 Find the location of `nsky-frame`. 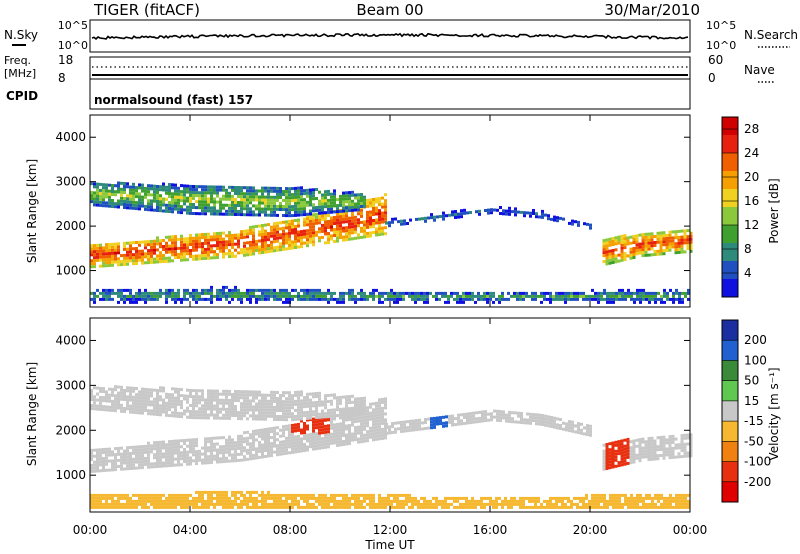

nsky-frame is located at coordinates (390, 36).